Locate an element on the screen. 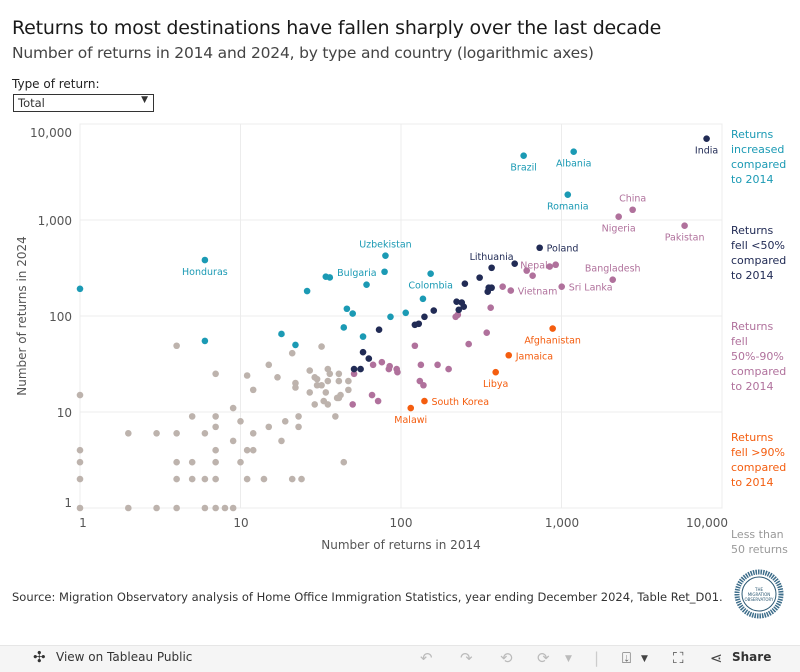  tableau-logo-icon: ✣ is located at coordinates (39, 657).